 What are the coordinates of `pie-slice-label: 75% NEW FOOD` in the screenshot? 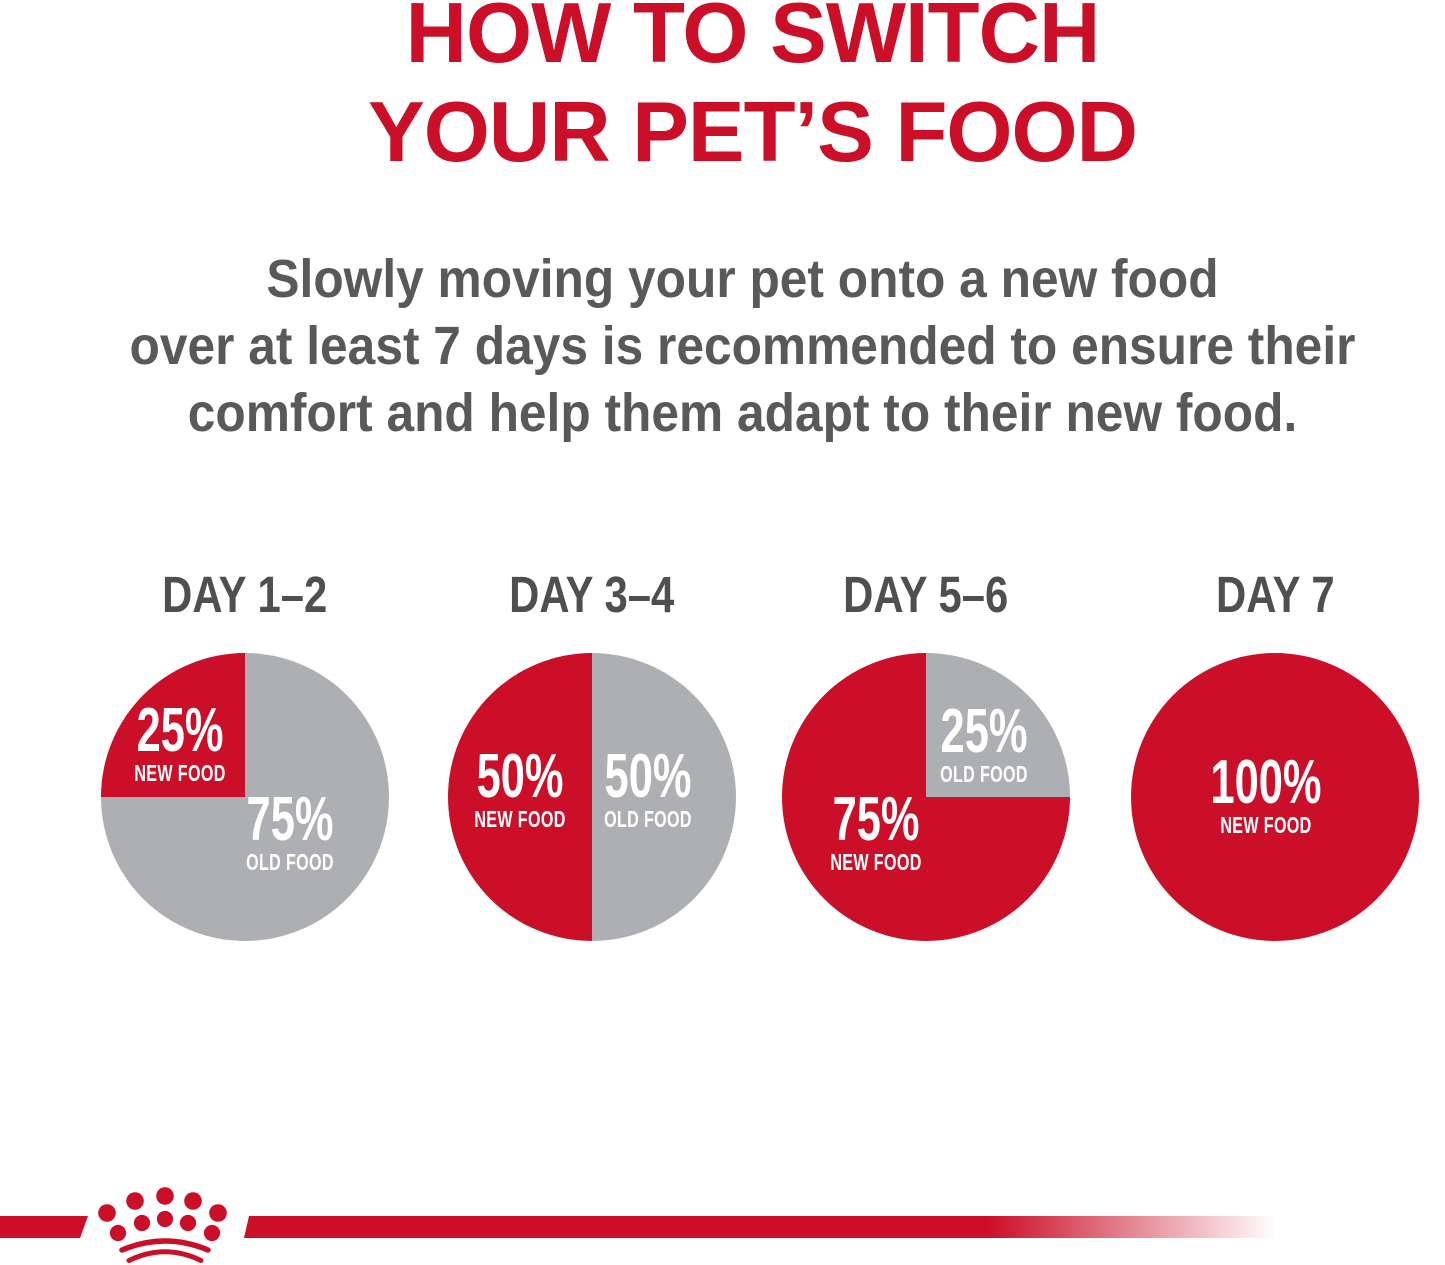 It's located at (875, 830).